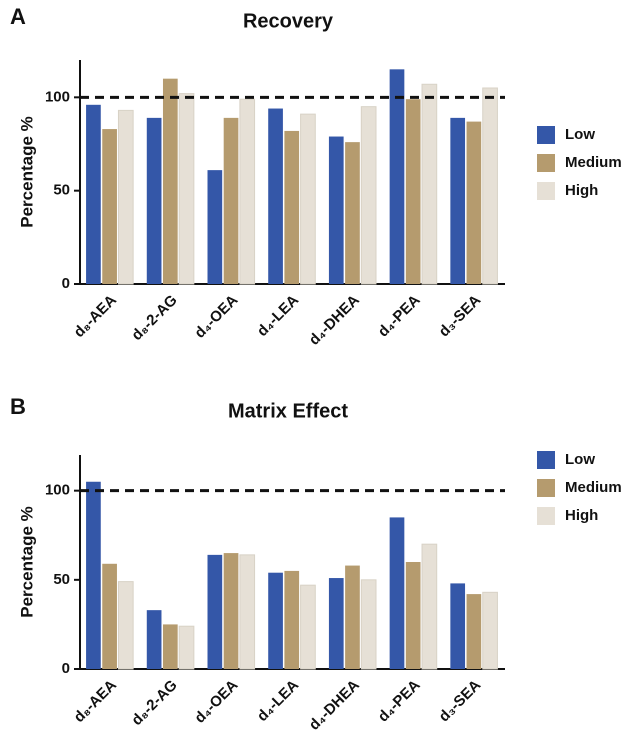  Describe the element at coordinates (18, 406) in the screenshot. I see `panel-label: B` at that location.